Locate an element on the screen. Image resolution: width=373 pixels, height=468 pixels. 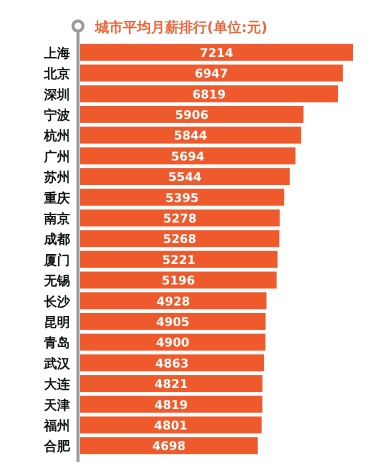
y-tick-label: 无锡 is located at coordinates (56, 282).